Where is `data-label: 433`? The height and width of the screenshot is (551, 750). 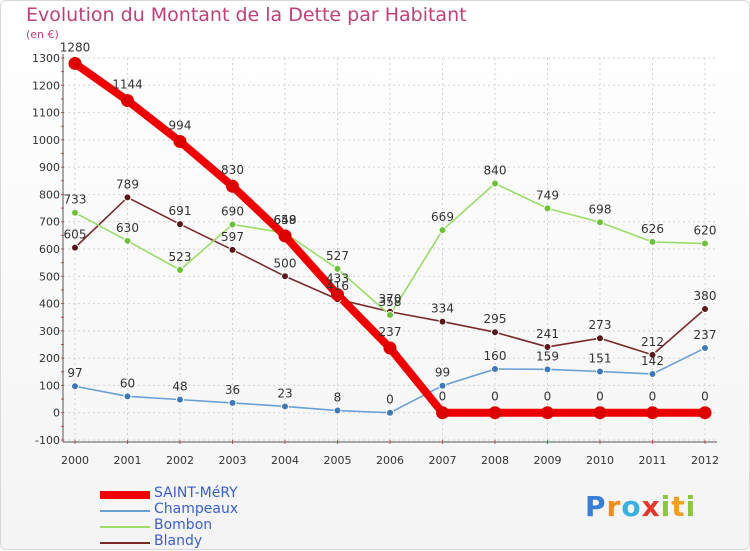 data-label: 433 is located at coordinates (337, 279).